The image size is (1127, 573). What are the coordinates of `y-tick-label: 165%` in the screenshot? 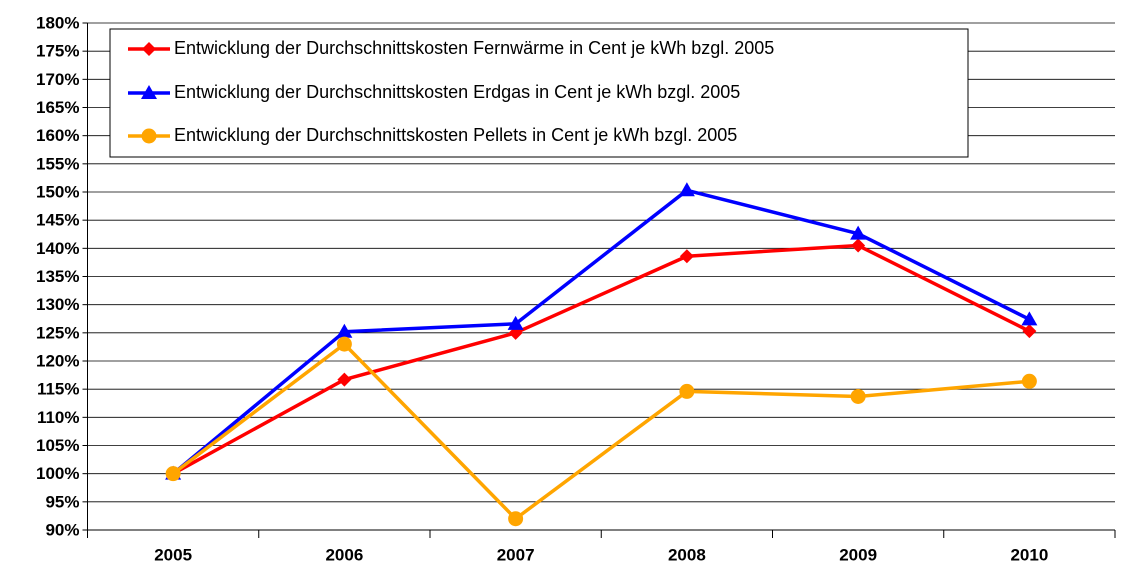 It's located at (57, 107).